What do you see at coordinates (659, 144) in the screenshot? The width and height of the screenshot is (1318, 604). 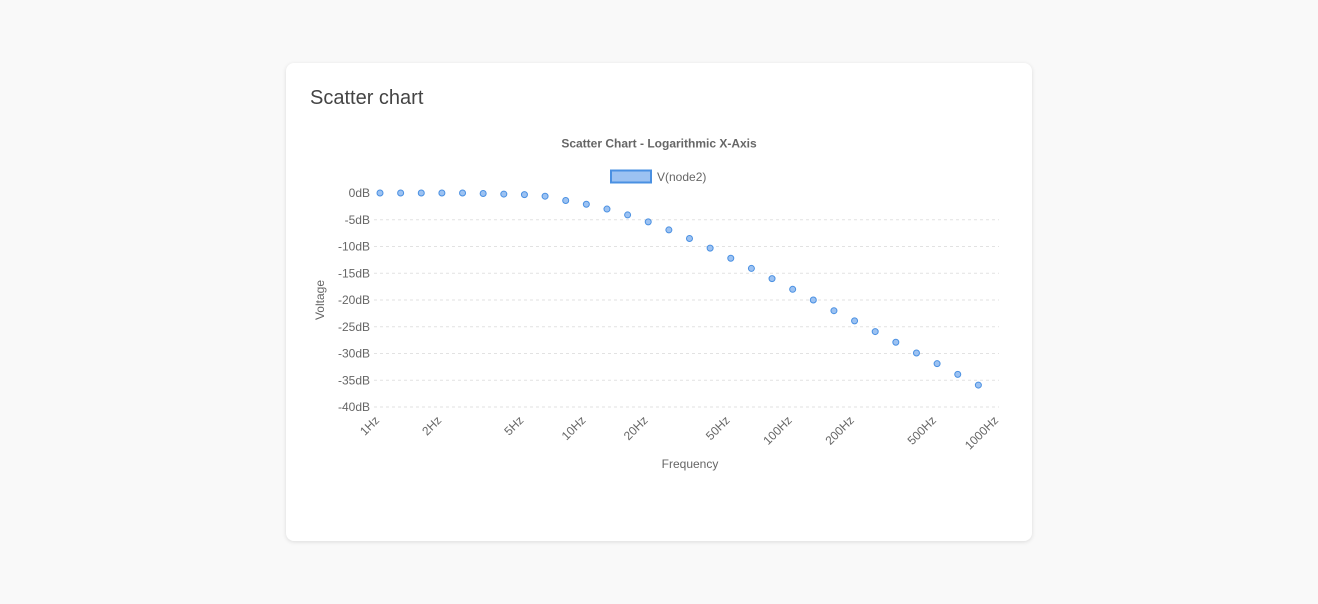 I see `chart-title: Scatter Chart - Logarithmic X-Axis` at bounding box center [659, 144].